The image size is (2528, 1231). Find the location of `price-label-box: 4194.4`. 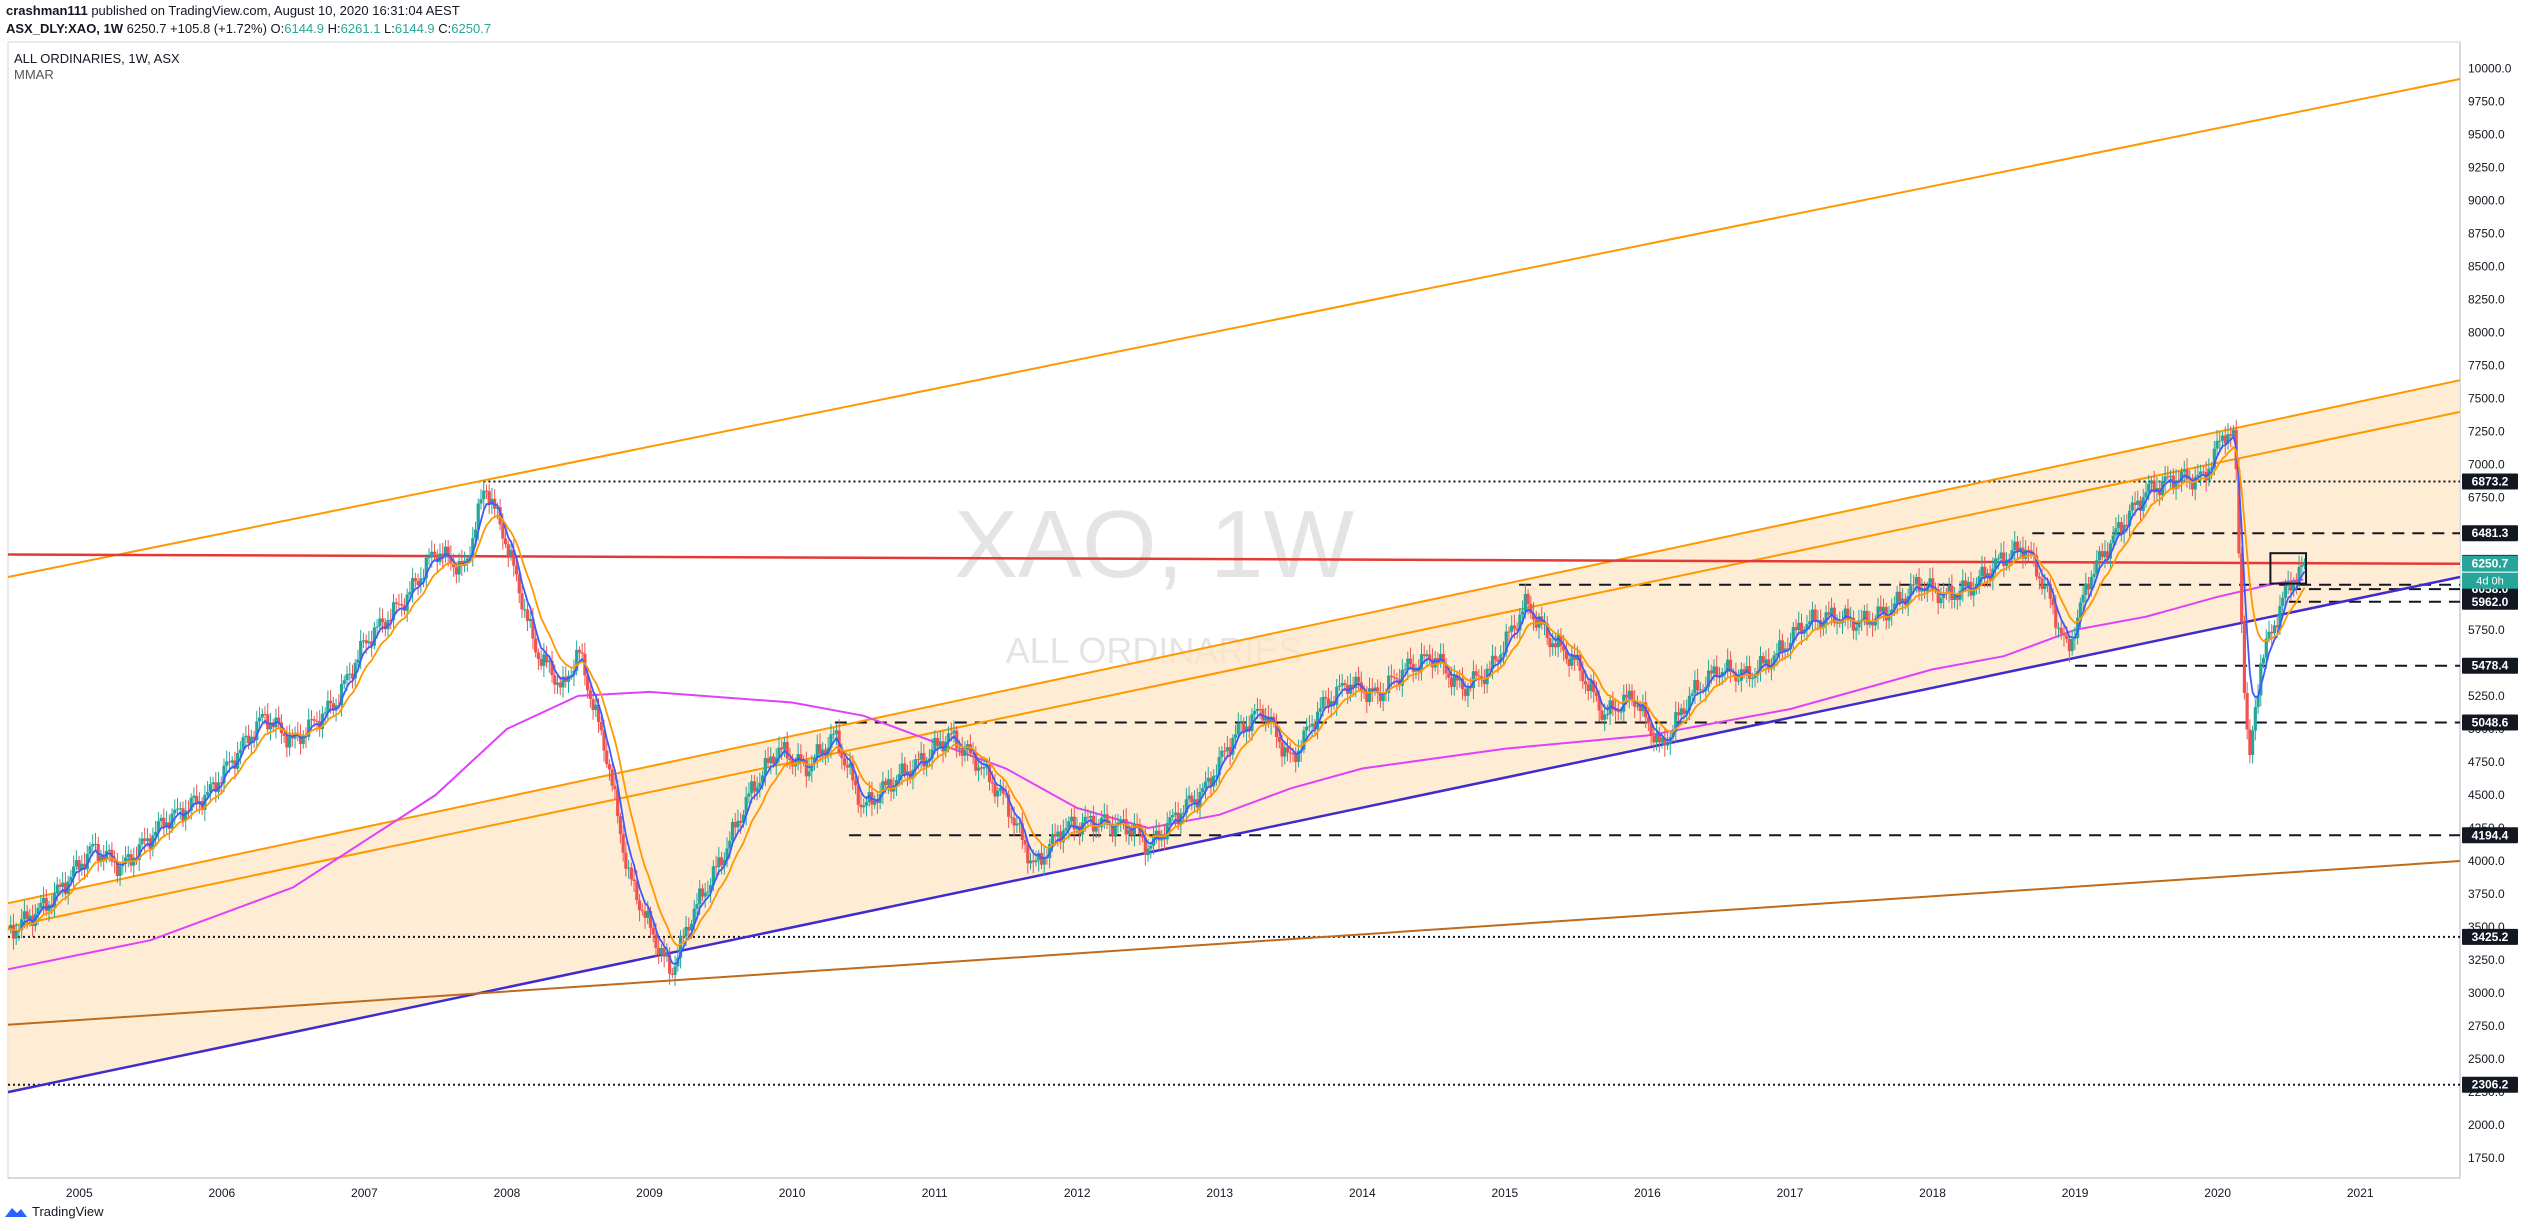

price-label-box: 4194.4 is located at coordinates (2490, 835).